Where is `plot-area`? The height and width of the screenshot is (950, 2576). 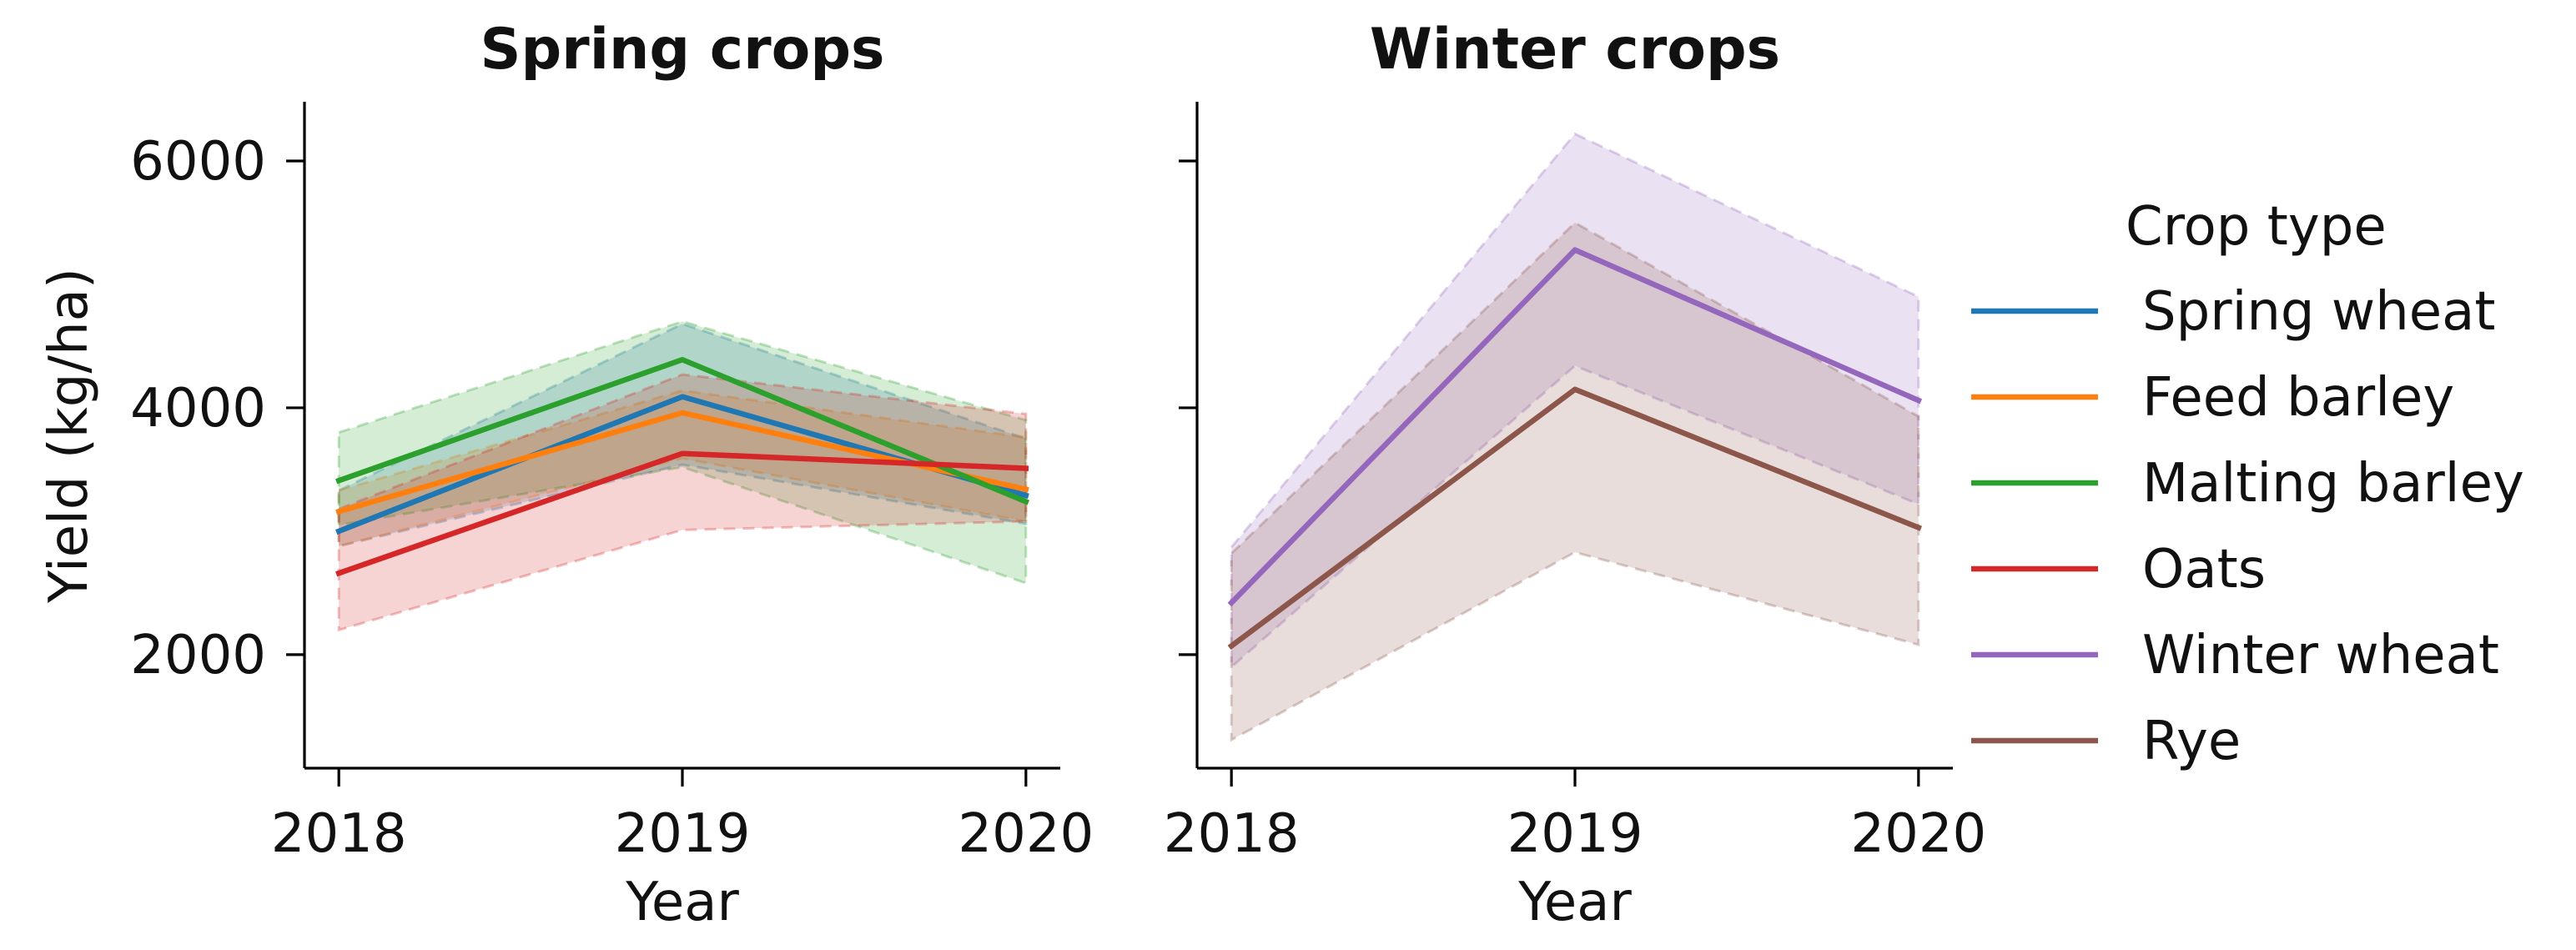 plot-area is located at coordinates (682, 475).